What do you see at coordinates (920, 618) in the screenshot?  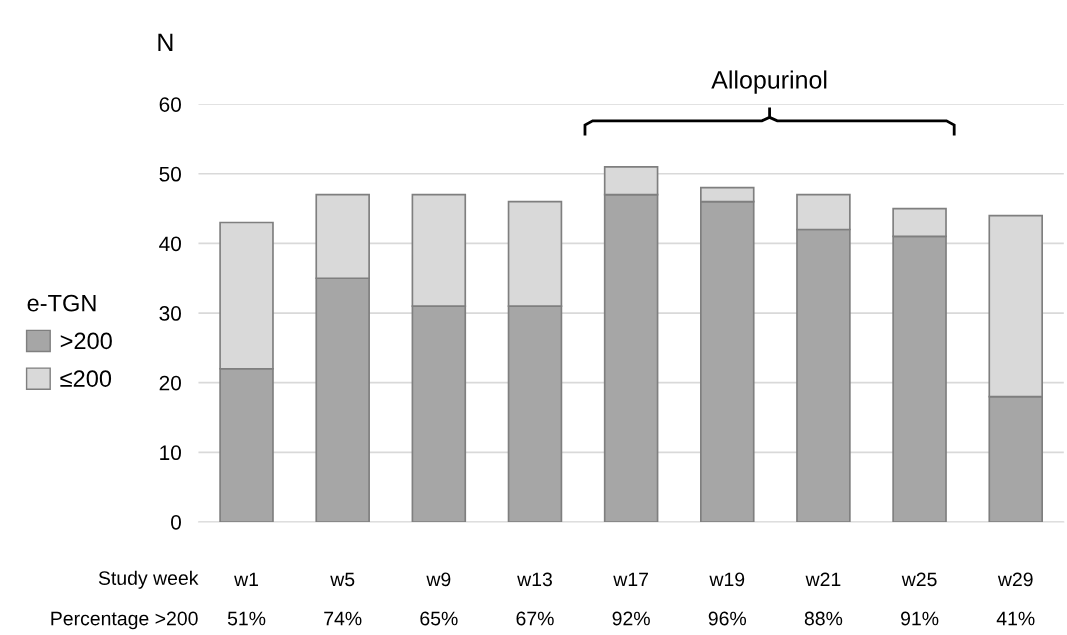 I see `text: 91%` at bounding box center [920, 618].